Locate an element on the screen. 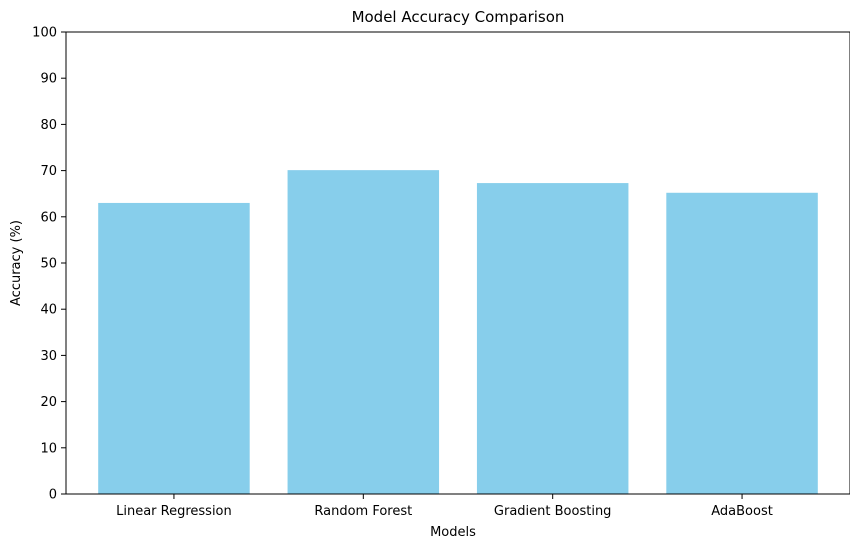 Image resolution: width=850 pixels, height=547 pixels. x-tick-label: Linear Regression is located at coordinates (174, 511).